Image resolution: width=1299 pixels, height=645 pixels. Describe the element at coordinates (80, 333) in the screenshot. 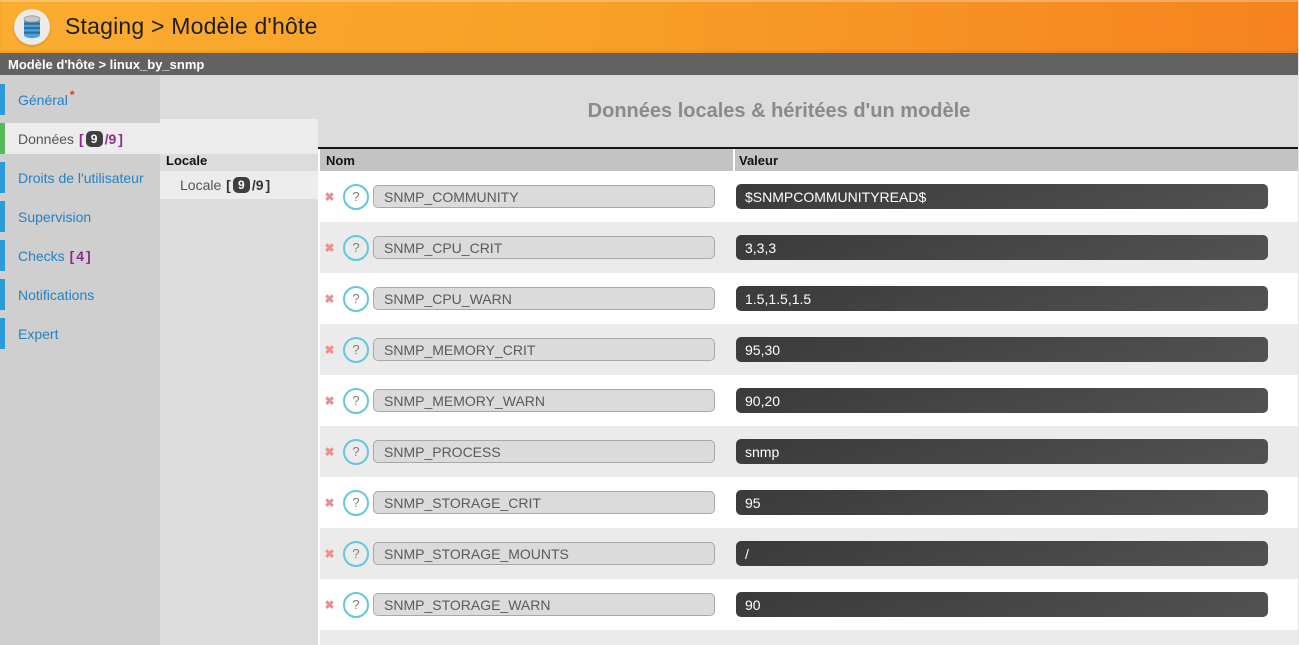

I see `sidebar-item-expert: Expert` at that location.